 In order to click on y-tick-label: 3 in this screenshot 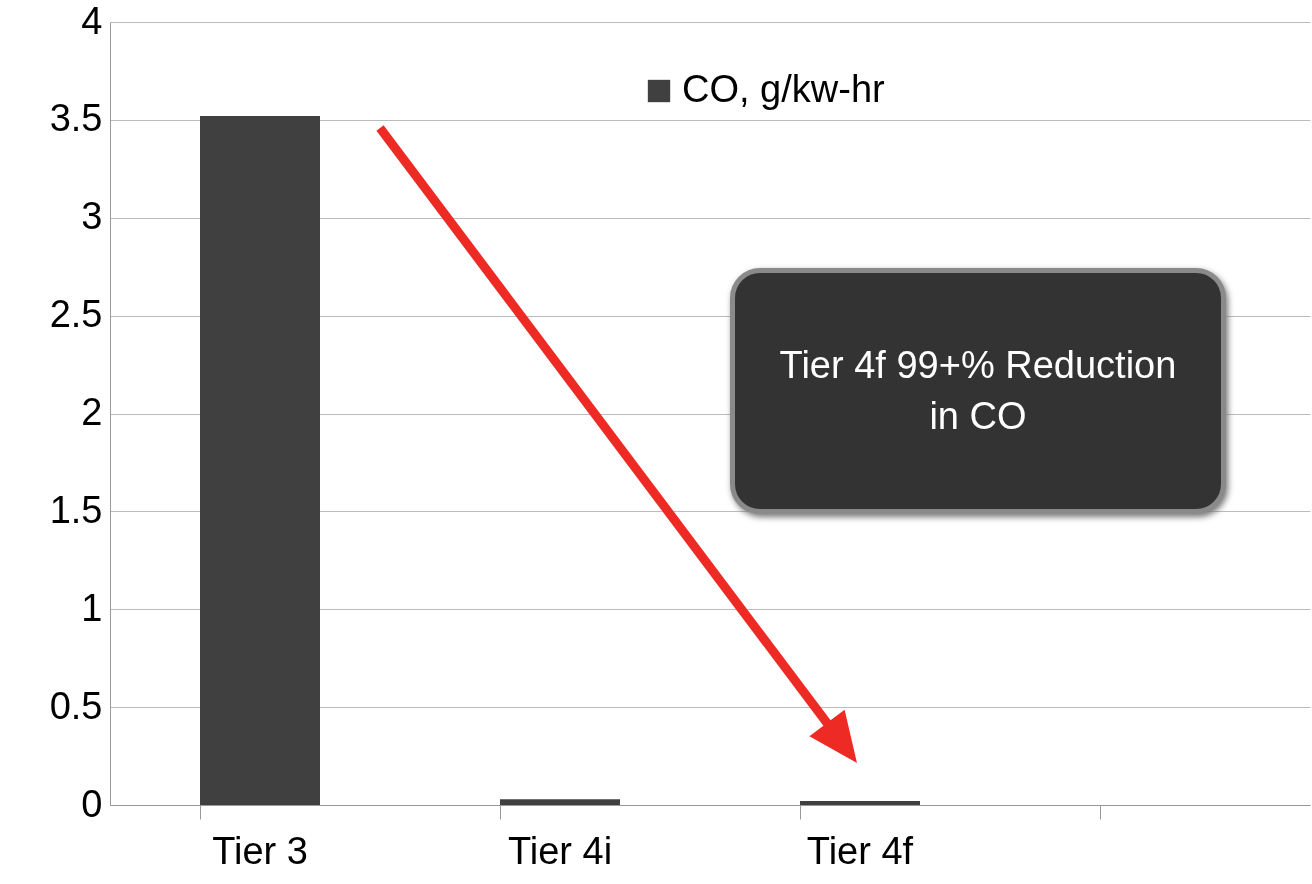, I will do `click(92, 216)`.